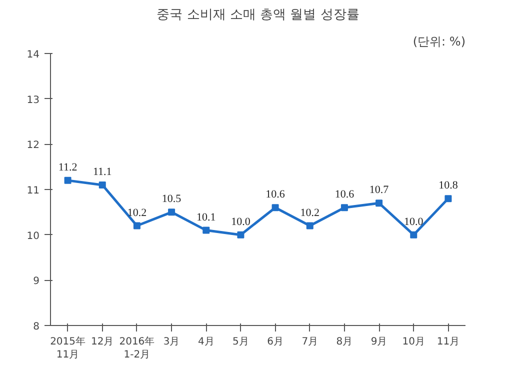 The width and height of the screenshot is (509, 371). What do you see at coordinates (33, 55) in the screenshot?
I see `y-tick-label: 14` at bounding box center [33, 55].